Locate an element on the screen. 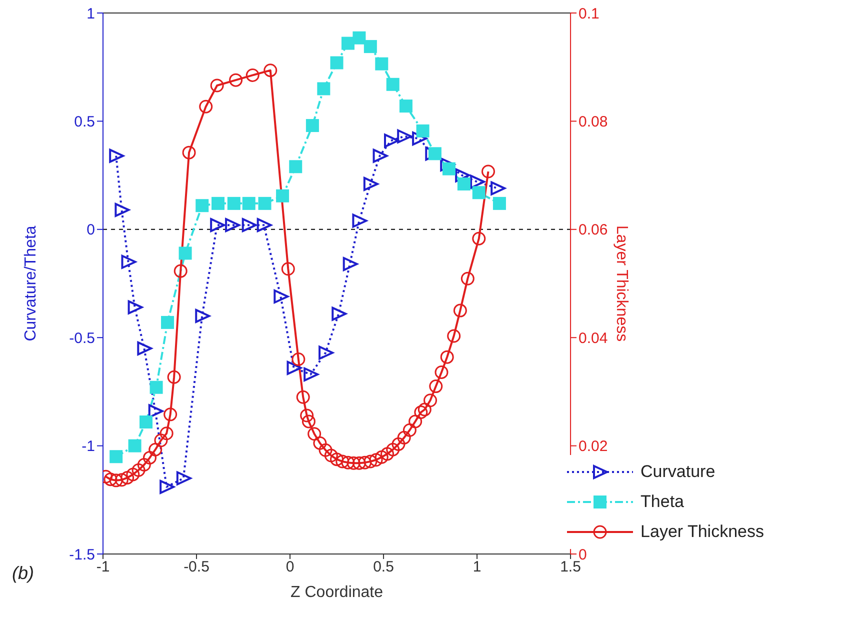  x-axis-title: Z Coordinate is located at coordinates (337, 592).